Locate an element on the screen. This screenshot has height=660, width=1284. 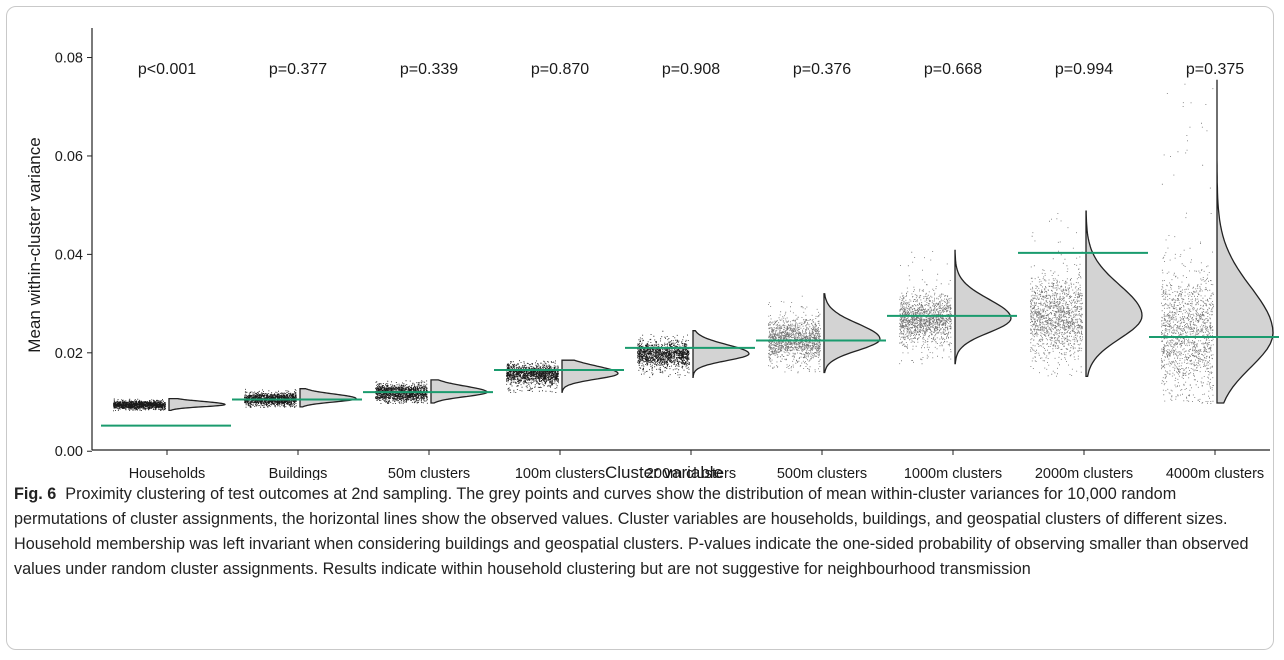
y-axis-title: Mean within-cluster variance is located at coordinates (34, 244).